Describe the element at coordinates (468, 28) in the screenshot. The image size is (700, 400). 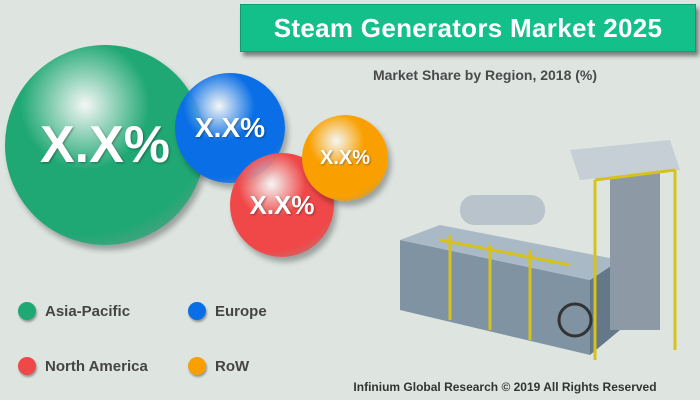
I see `title-banner: Steam Generators Market 2025` at that location.